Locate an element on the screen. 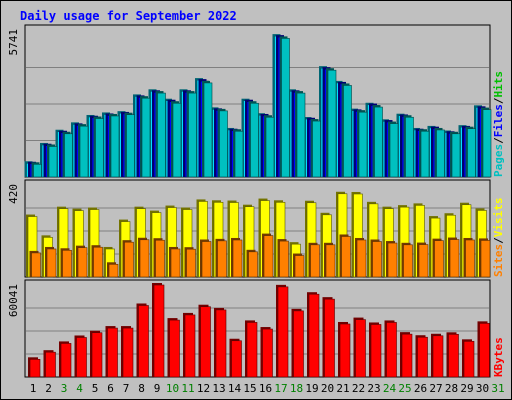  x-tick-label: 29 is located at coordinates (466, 388).